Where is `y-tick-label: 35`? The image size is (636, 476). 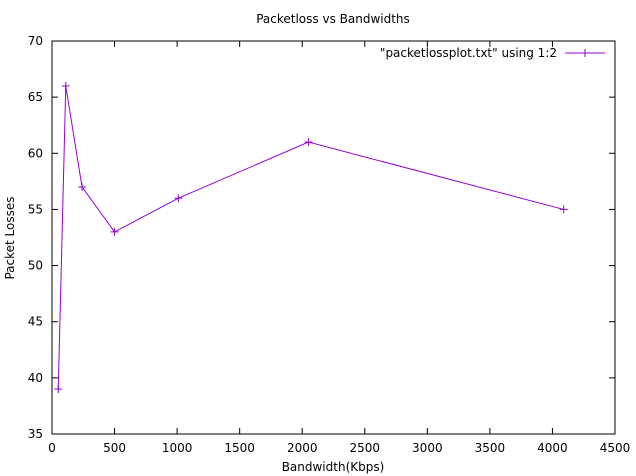 y-tick-label: 35 is located at coordinates (35, 434).